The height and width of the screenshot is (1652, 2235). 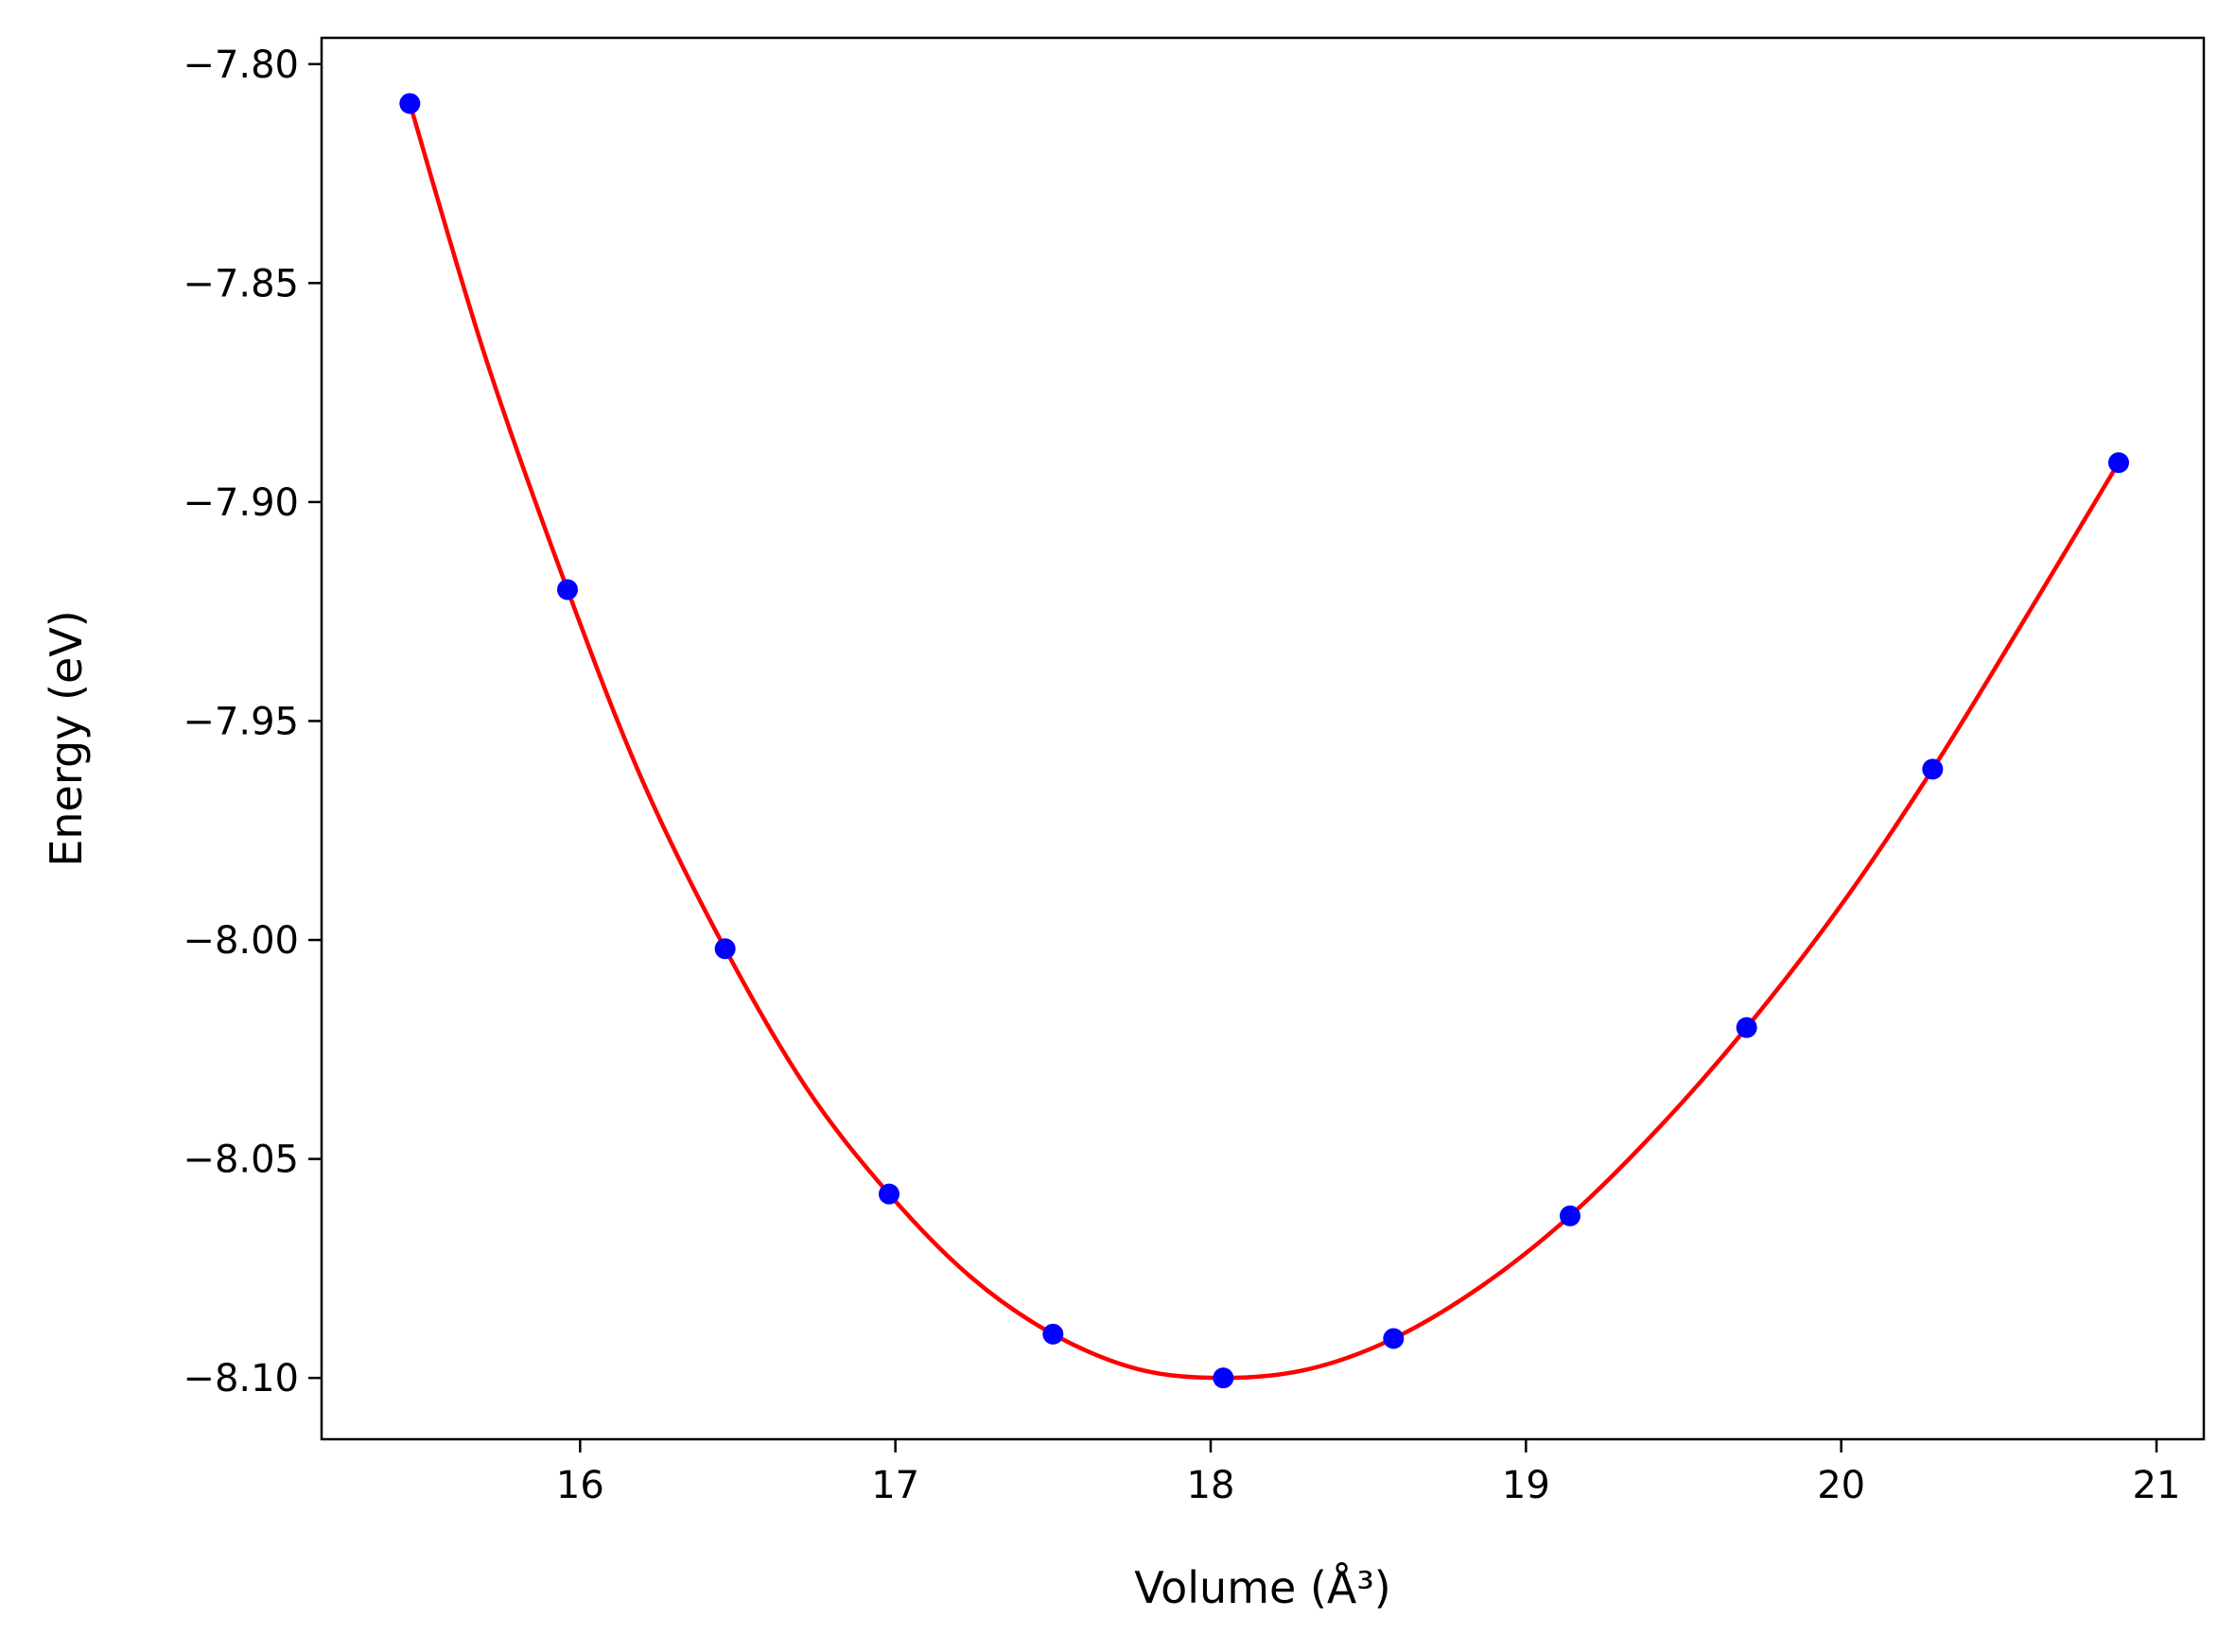 What do you see at coordinates (241, 65) in the screenshot?
I see `y-tick-label: −7.80` at bounding box center [241, 65].